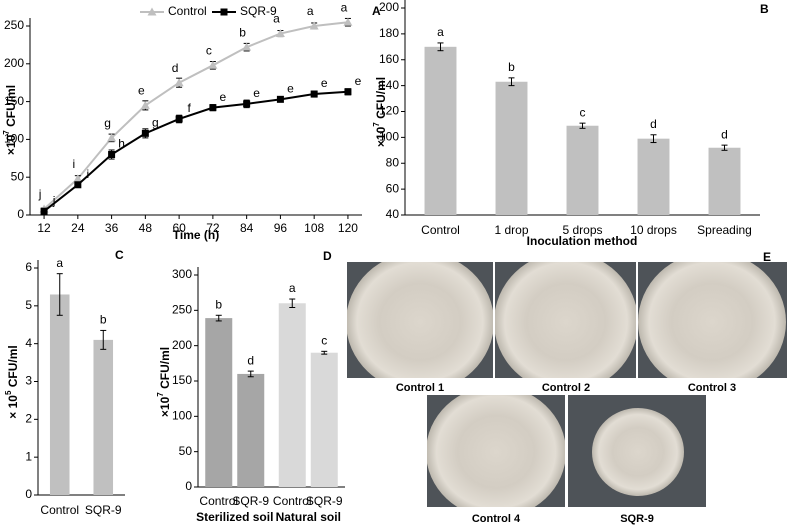 The width and height of the screenshot is (787, 526). I want to click on photo-caption: SQR-9, so click(637, 519).